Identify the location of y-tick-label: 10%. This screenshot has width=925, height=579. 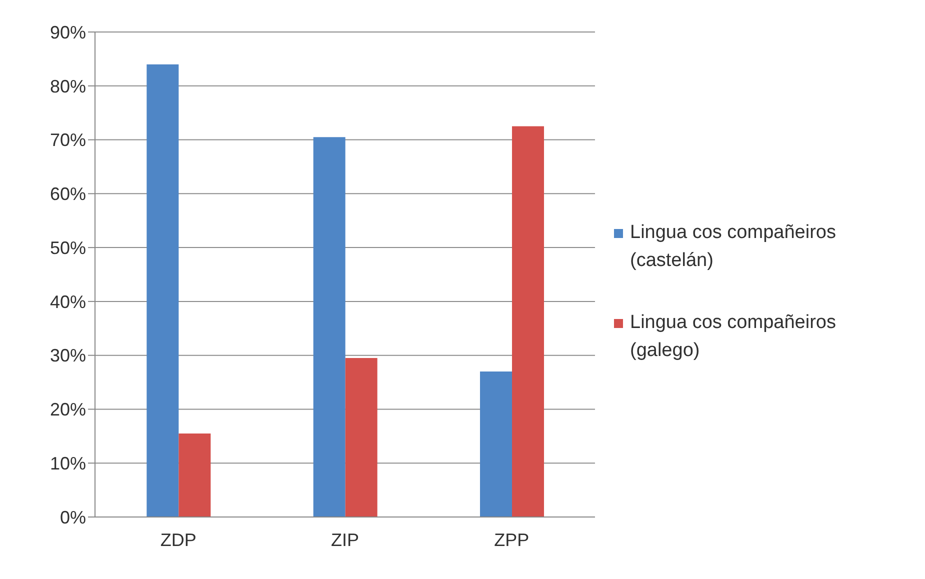
(68, 464).